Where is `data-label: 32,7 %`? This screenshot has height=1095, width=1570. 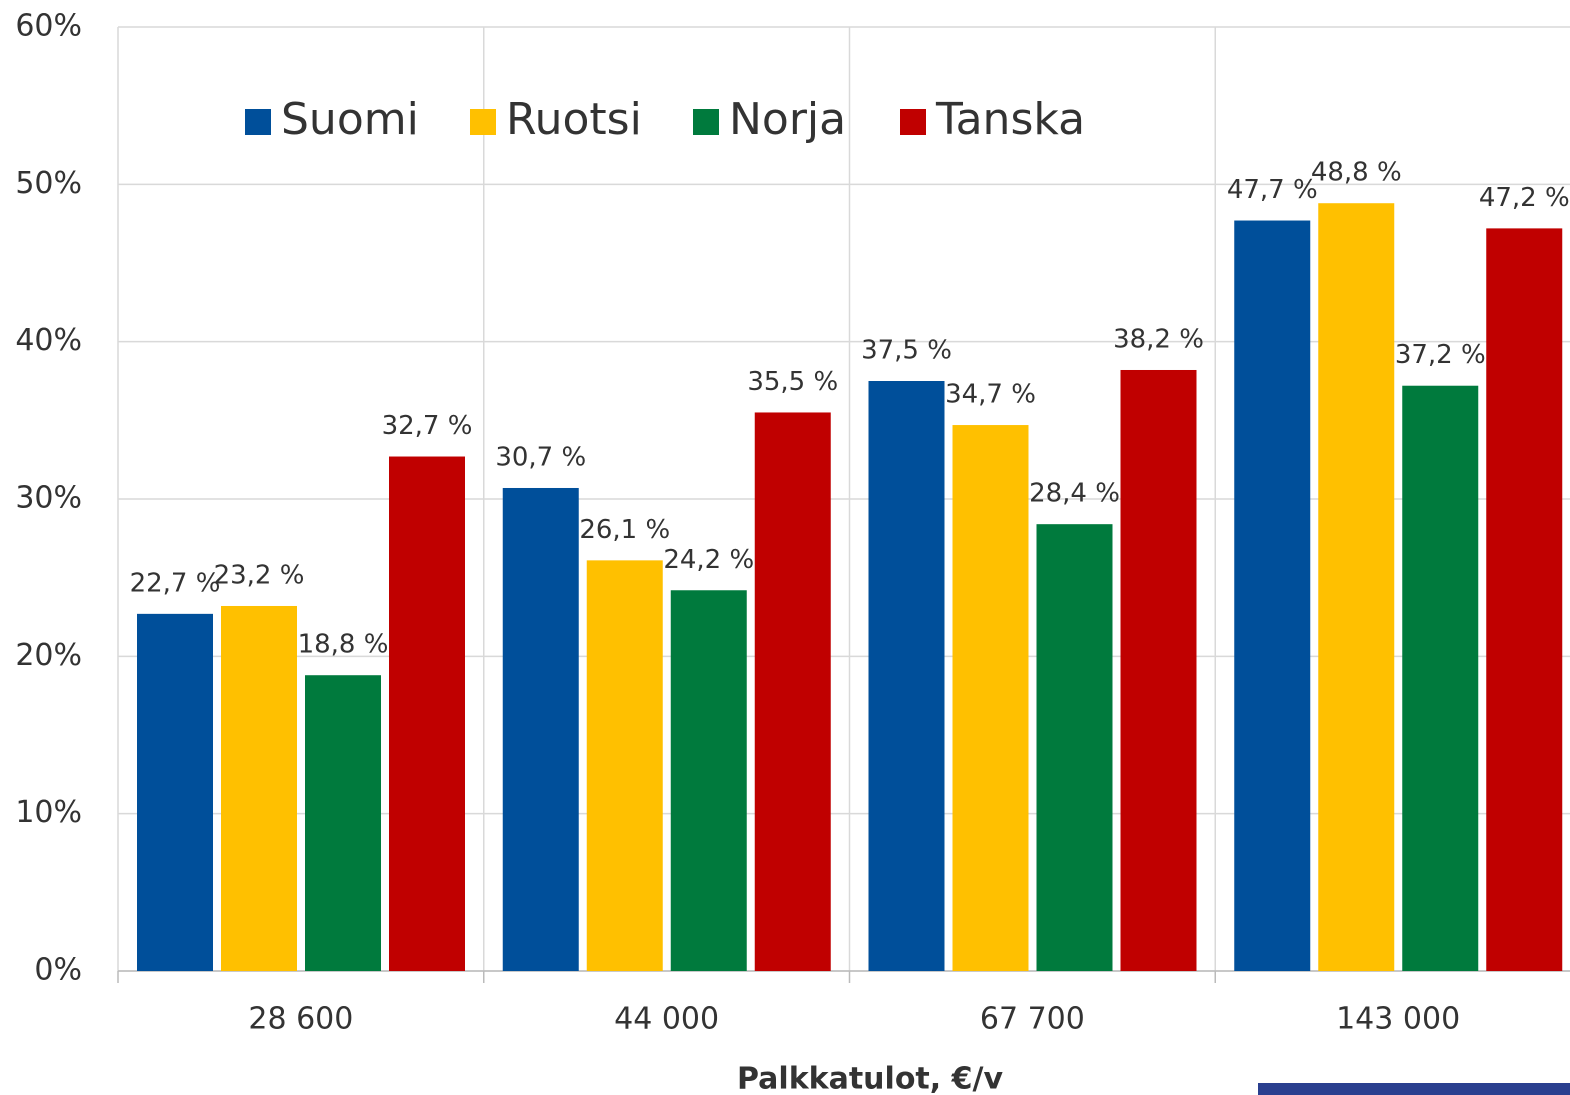
data-label: 32,7 % is located at coordinates (427, 426).